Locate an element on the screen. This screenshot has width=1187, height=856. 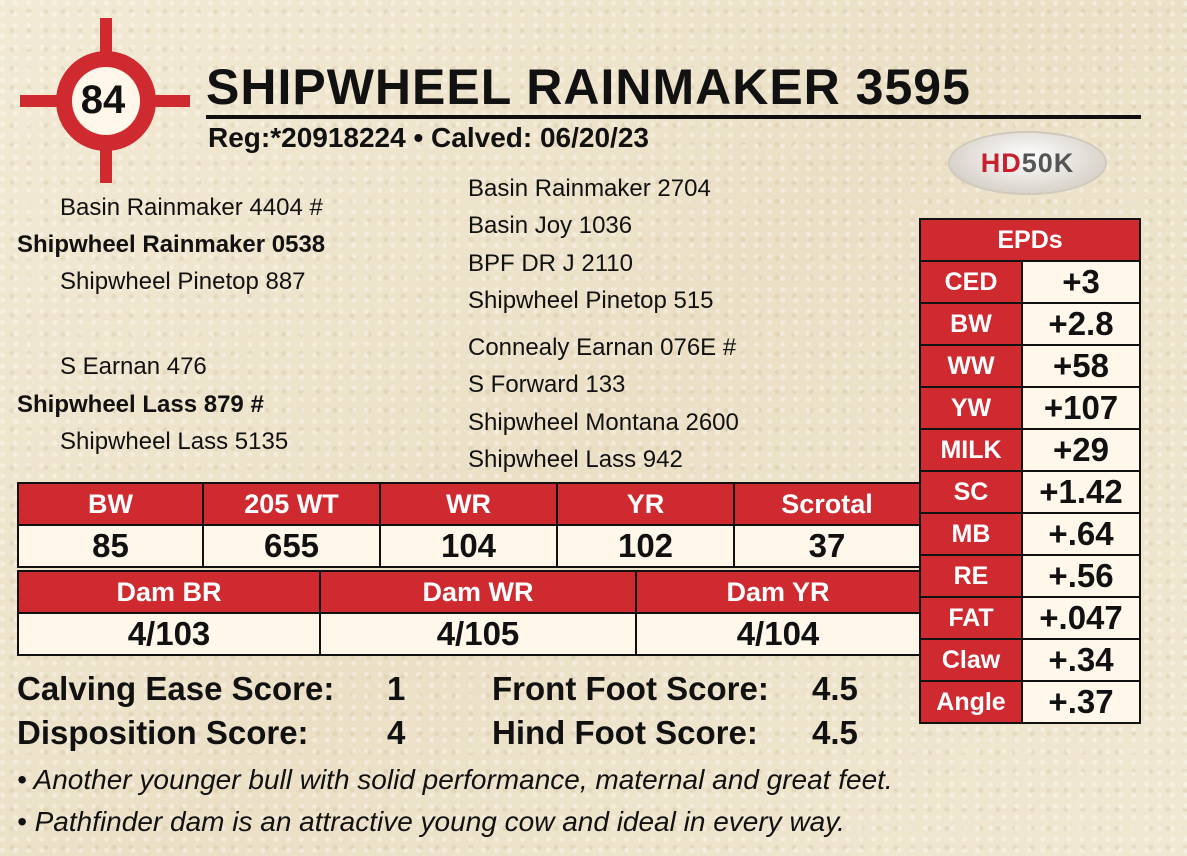
epd-label: SC is located at coordinates (971, 492).